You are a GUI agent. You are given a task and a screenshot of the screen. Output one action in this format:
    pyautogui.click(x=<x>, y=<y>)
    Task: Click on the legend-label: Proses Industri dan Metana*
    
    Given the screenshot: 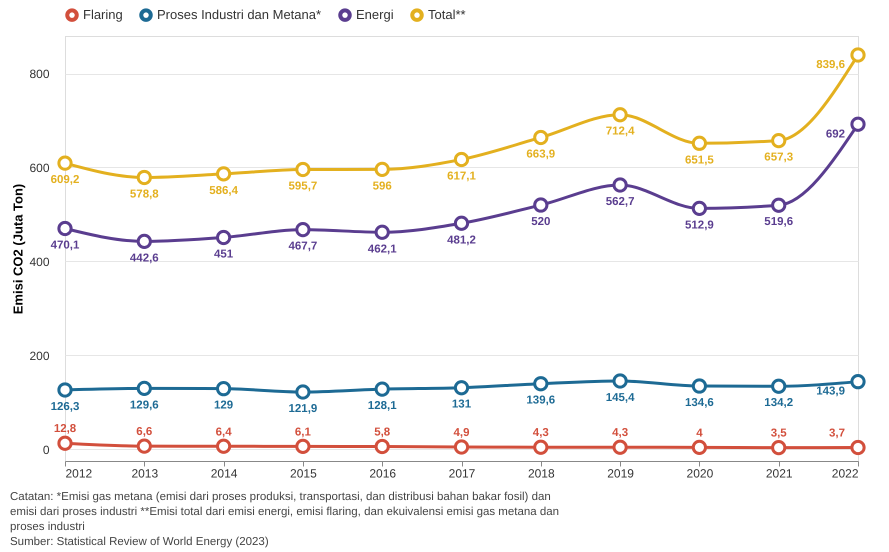 What is the action you would take?
    pyautogui.click(x=239, y=14)
    